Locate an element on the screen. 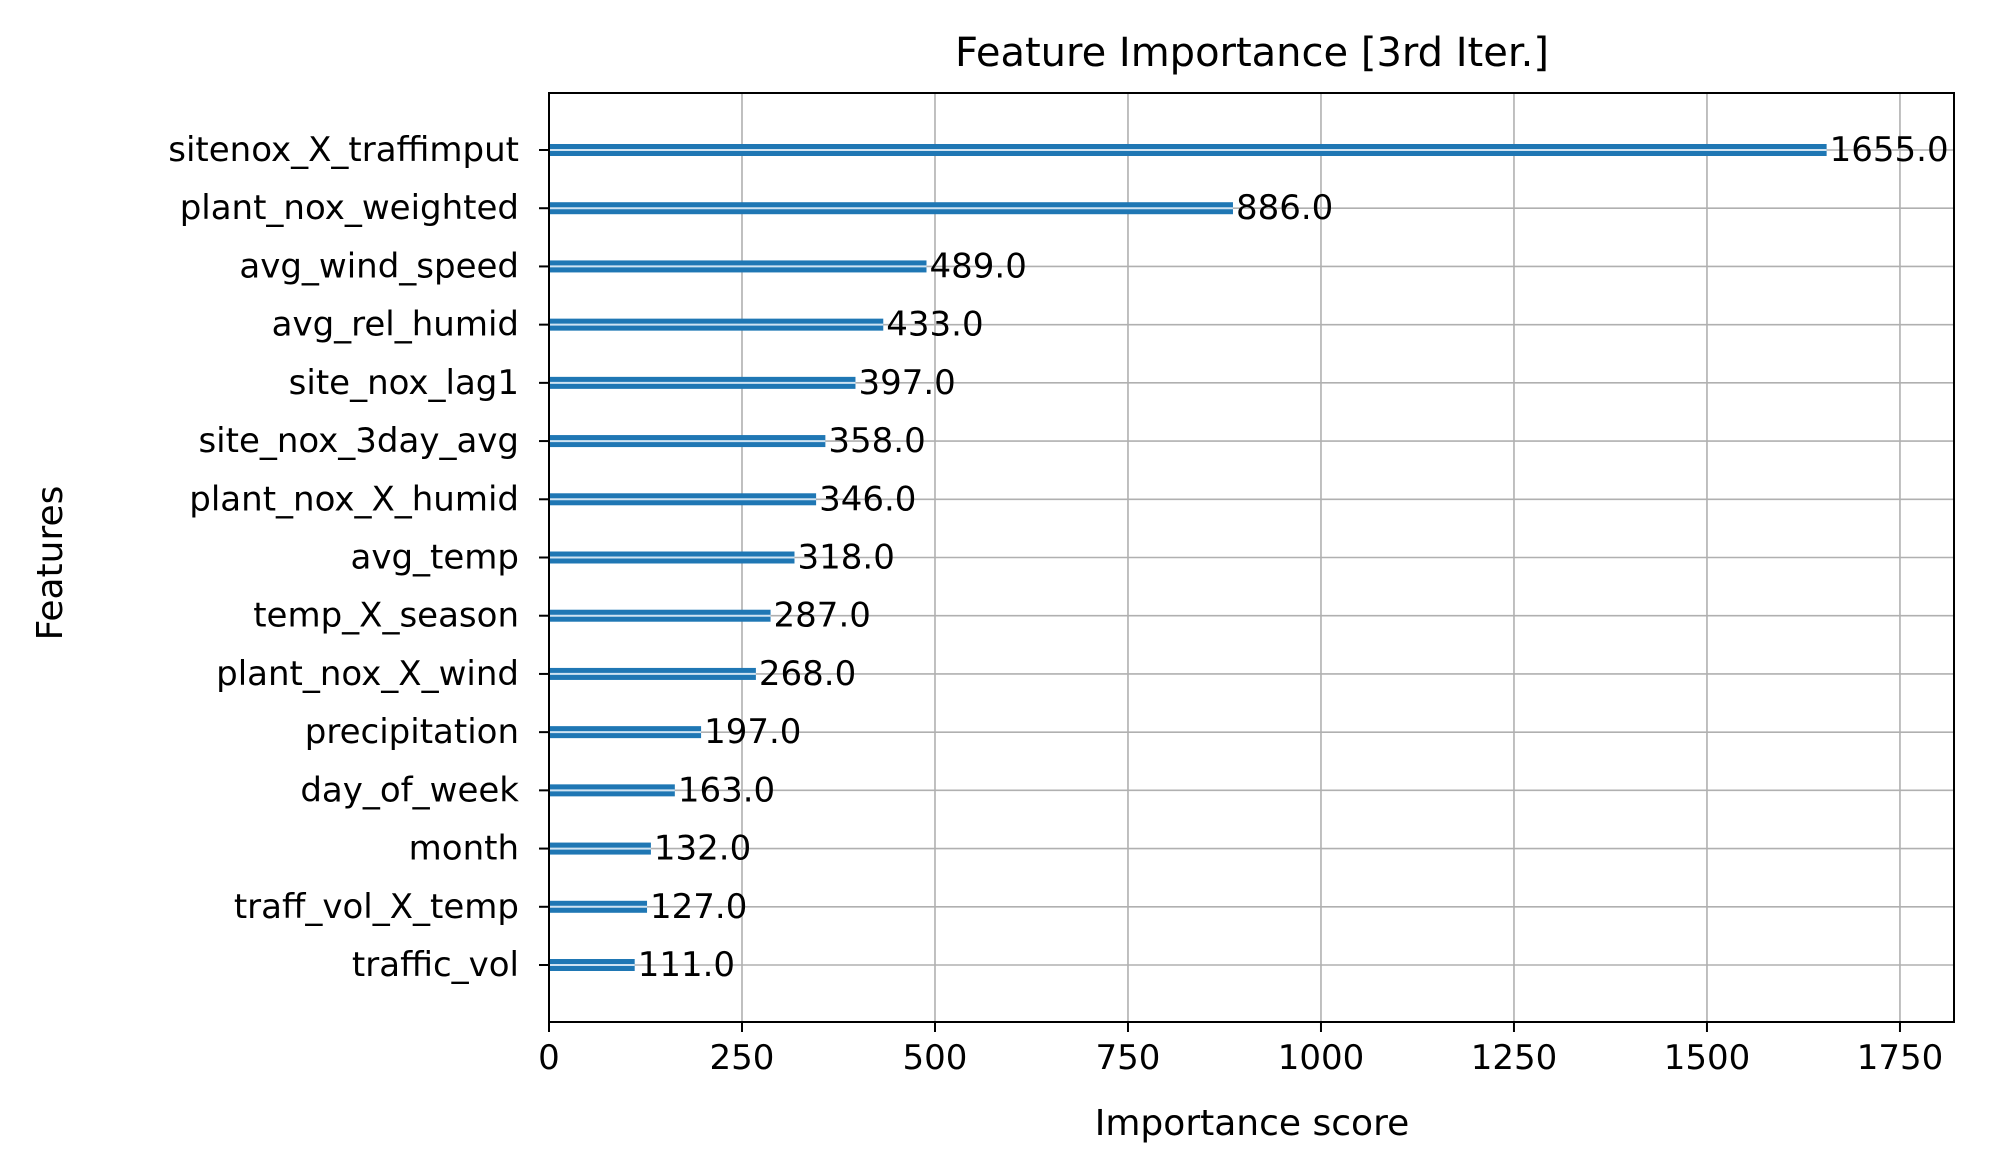  y-tick-label: month is located at coordinates (464, 849).